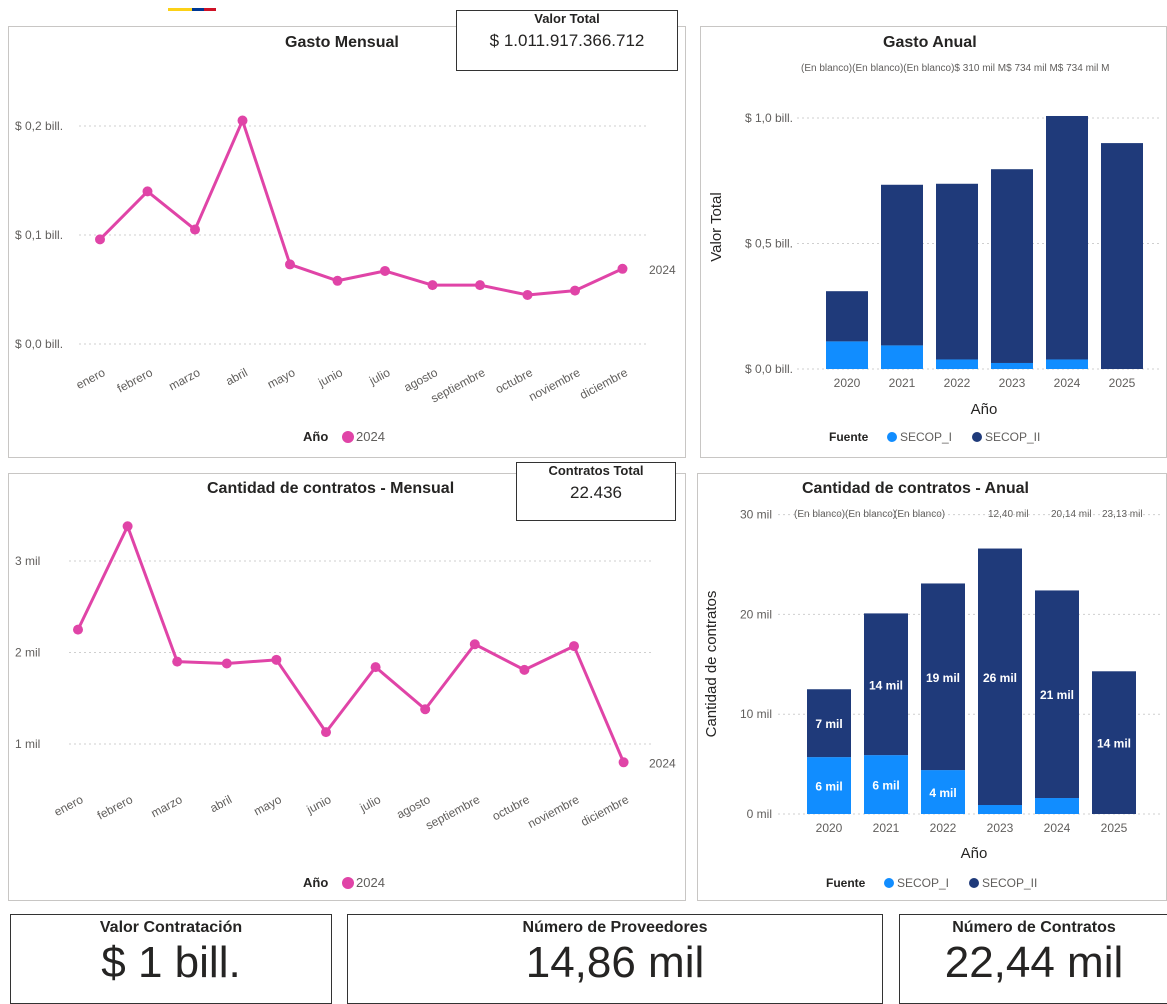 This screenshot has width=1167, height=1004. What do you see at coordinates (957, 383) in the screenshot?
I see `x-tick-label: 2022` at bounding box center [957, 383].